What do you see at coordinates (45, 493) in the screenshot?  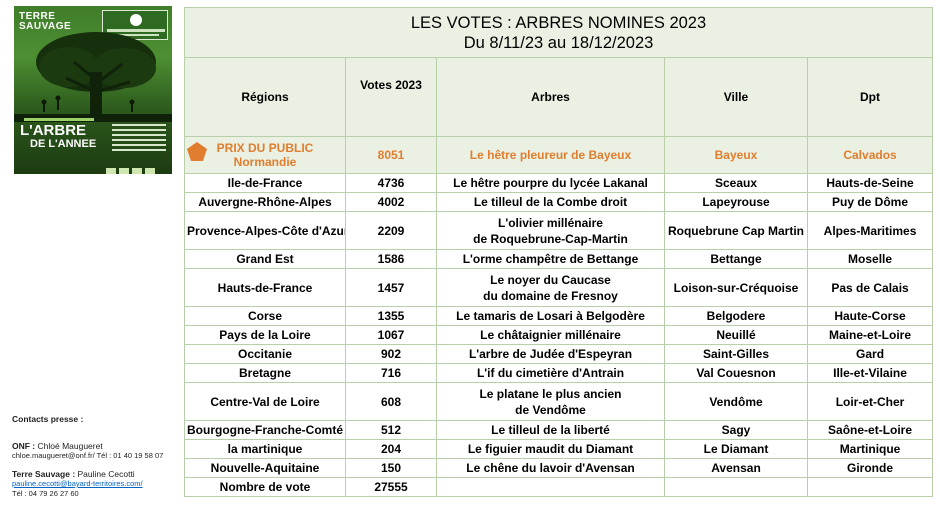 I see `terre-sauvage-phone: Tél : 04 79 26 27 60` at bounding box center [45, 493].